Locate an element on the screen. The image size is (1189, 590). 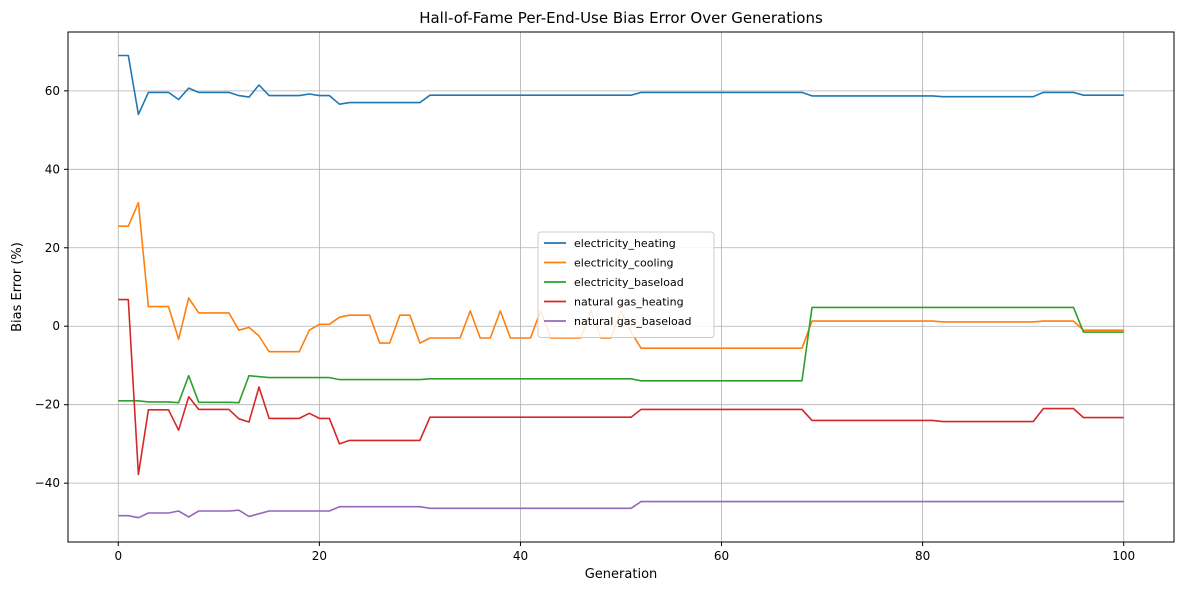
legend-label: electricity_cooling is located at coordinates (624, 263).